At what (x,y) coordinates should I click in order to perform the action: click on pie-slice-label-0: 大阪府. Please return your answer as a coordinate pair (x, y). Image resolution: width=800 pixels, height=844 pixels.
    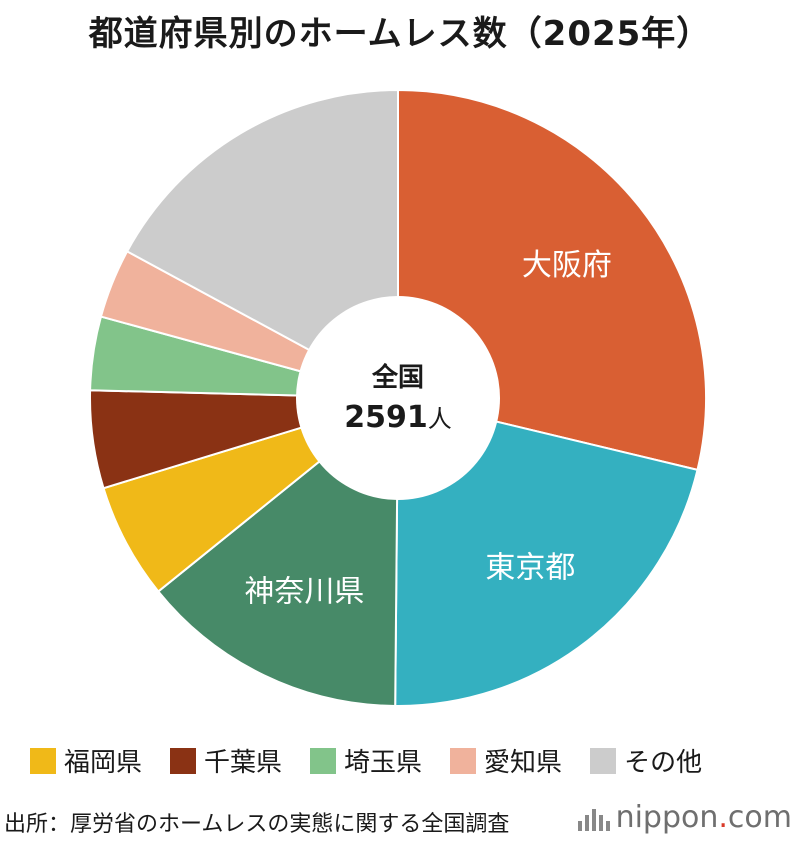
    Looking at the image, I should click on (567, 265).